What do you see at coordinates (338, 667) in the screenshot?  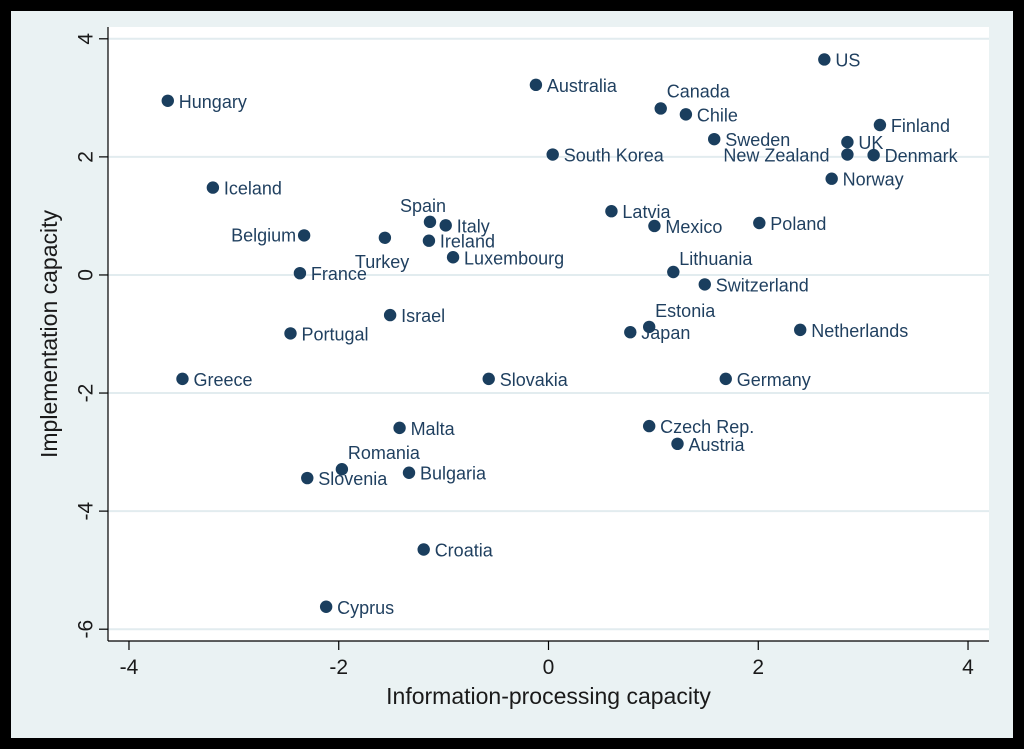 I see `x-tick-label: -2` at bounding box center [338, 667].